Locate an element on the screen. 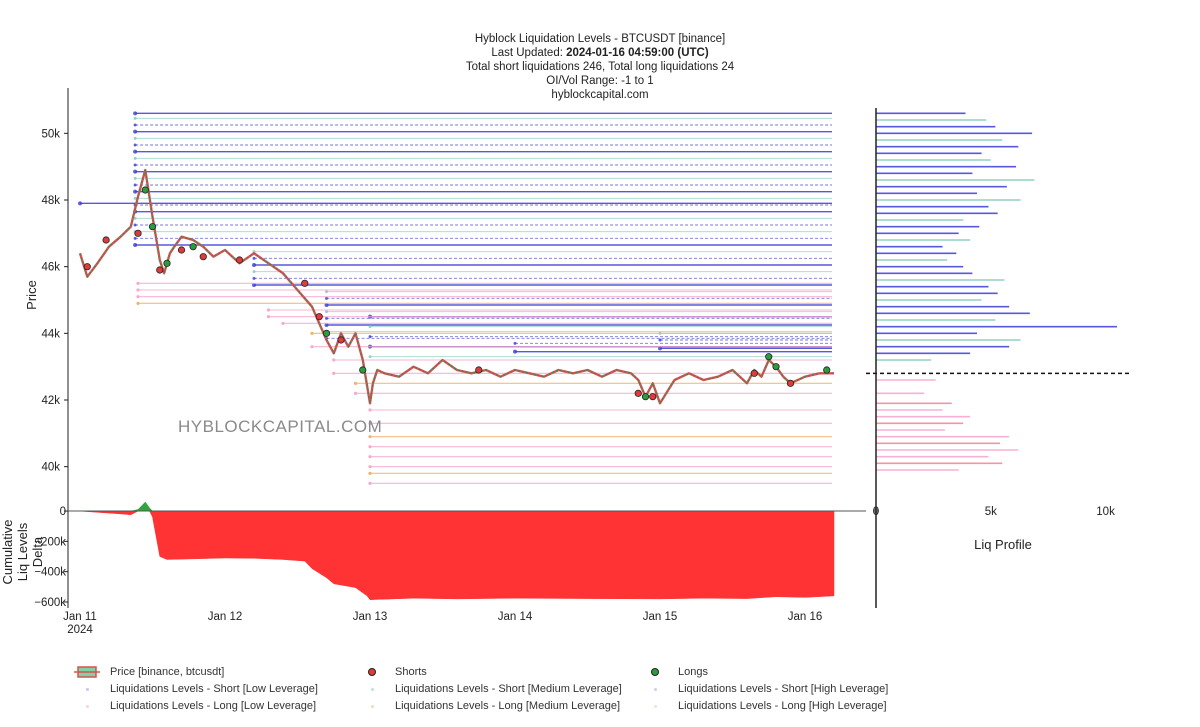 The width and height of the screenshot is (1200, 727). x-tick-label: Jan 11 2024 is located at coordinates (80, 623).